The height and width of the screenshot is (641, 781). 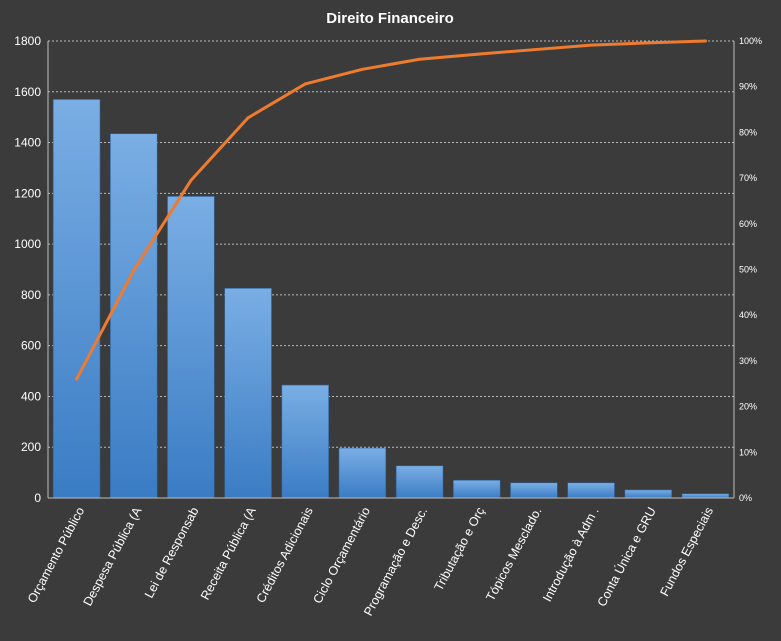 What do you see at coordinates (571, 554) in the screenshot?
I see `category-tick-label: Introdução à Adm .` at bounding box center [571, 554].